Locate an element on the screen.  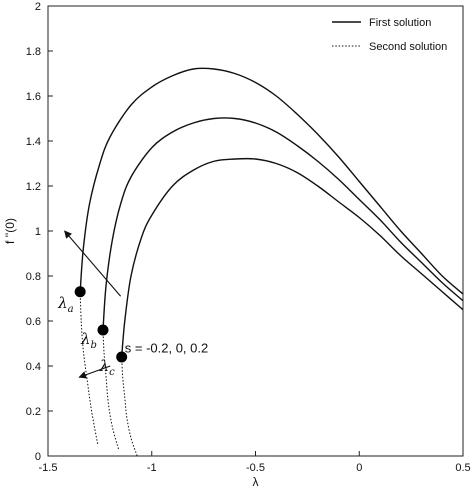
legend-label: Second solution is located at coordinates (408, 47).